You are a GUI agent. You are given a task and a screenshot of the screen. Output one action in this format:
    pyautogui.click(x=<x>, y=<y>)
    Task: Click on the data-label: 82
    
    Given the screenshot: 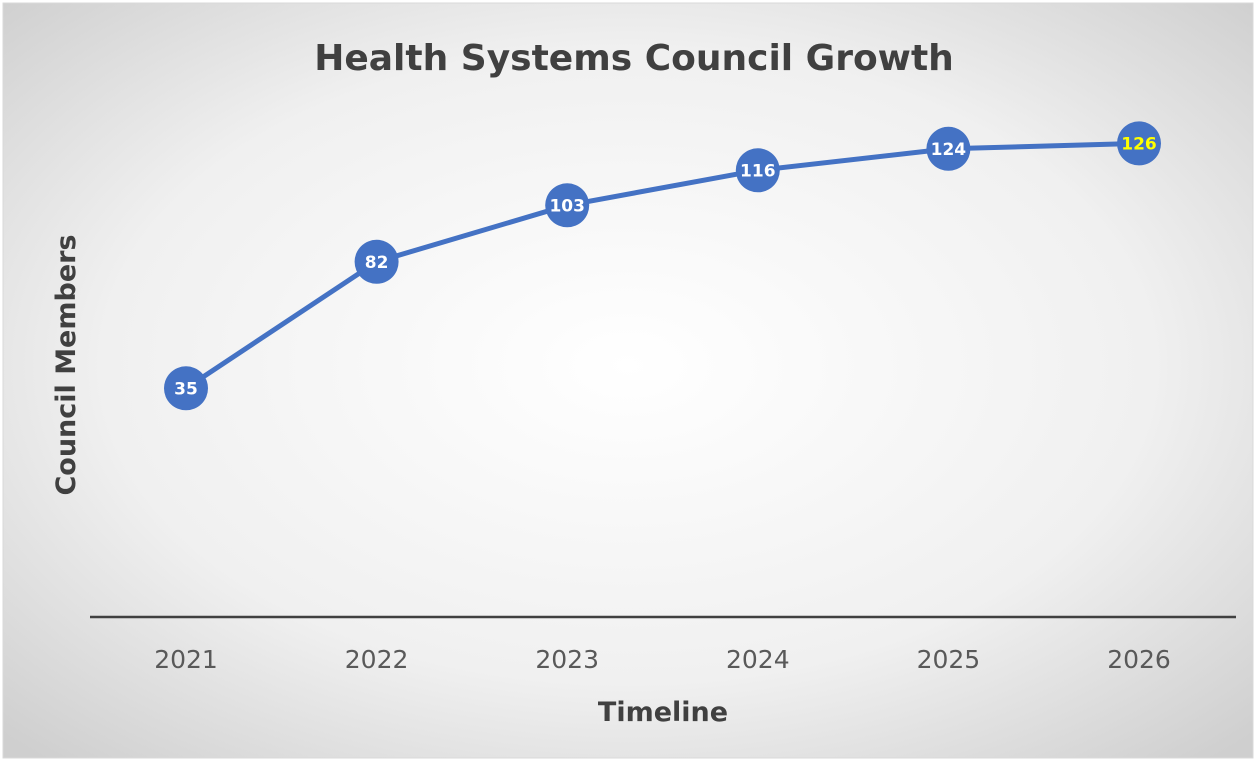 What is the action you would take?
    pyautogui.click(x=377, y=263)
    